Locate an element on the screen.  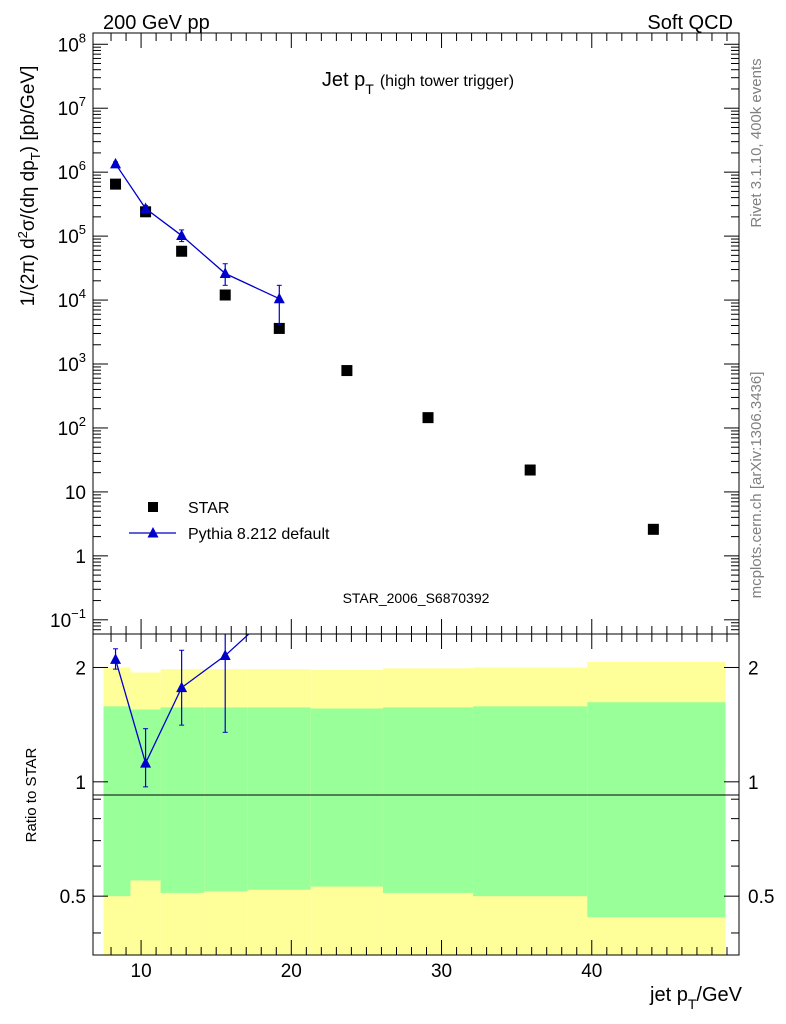
ratio-y-tick-label-right: 2 is located at coordinates (753, 668).